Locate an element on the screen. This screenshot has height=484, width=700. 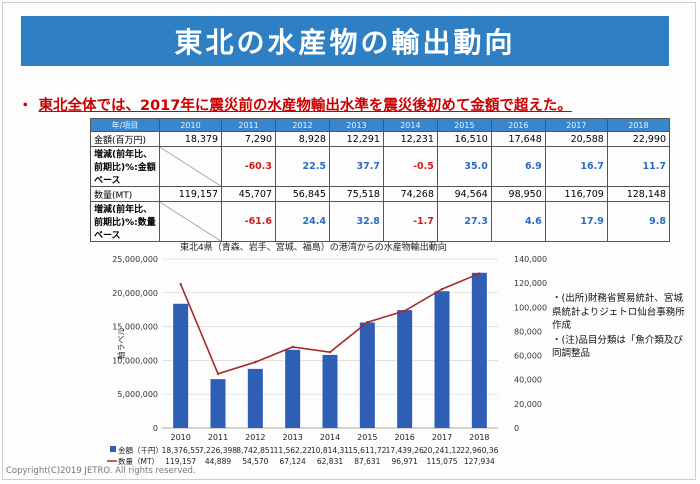
y2-tick-label: 140,000 is located at coordinates (530, 259).